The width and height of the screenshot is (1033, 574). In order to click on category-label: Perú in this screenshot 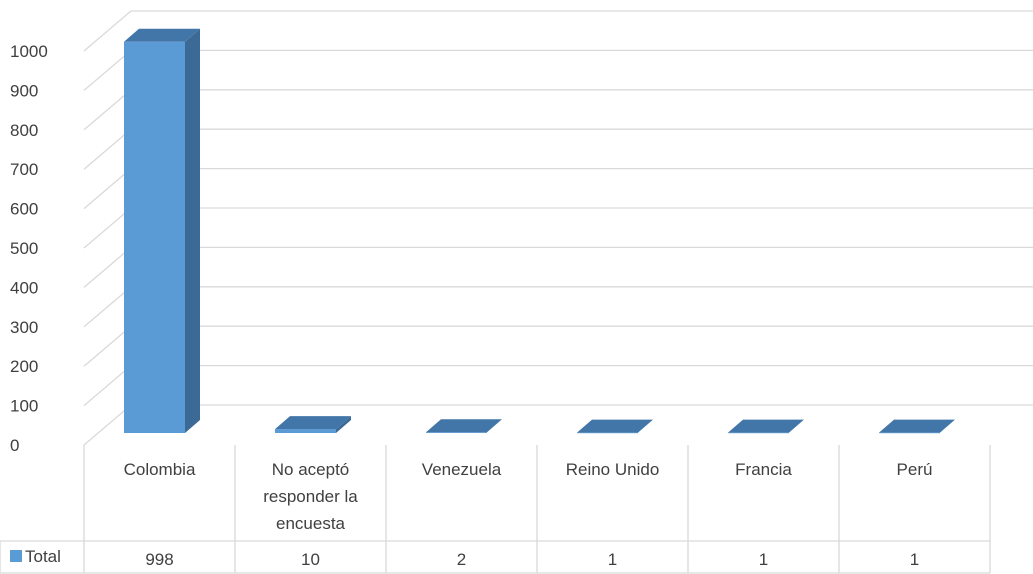, I will do `click(915, 469)`.